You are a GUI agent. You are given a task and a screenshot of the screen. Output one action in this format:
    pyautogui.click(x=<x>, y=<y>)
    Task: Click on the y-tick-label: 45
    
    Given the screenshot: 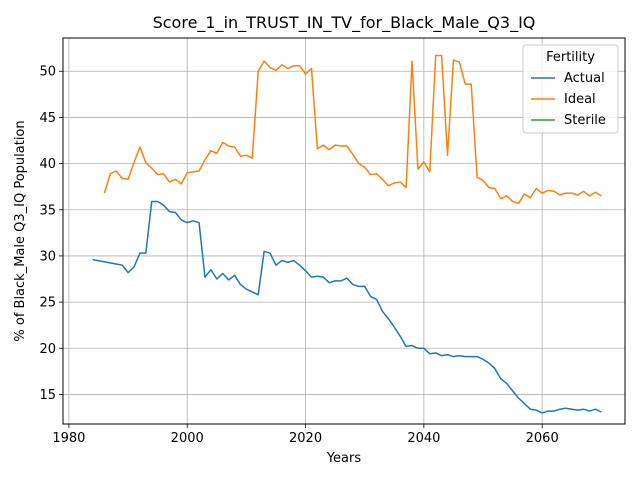 What is the action you would take?
    pyautogui.click(x=47, y=118)
    